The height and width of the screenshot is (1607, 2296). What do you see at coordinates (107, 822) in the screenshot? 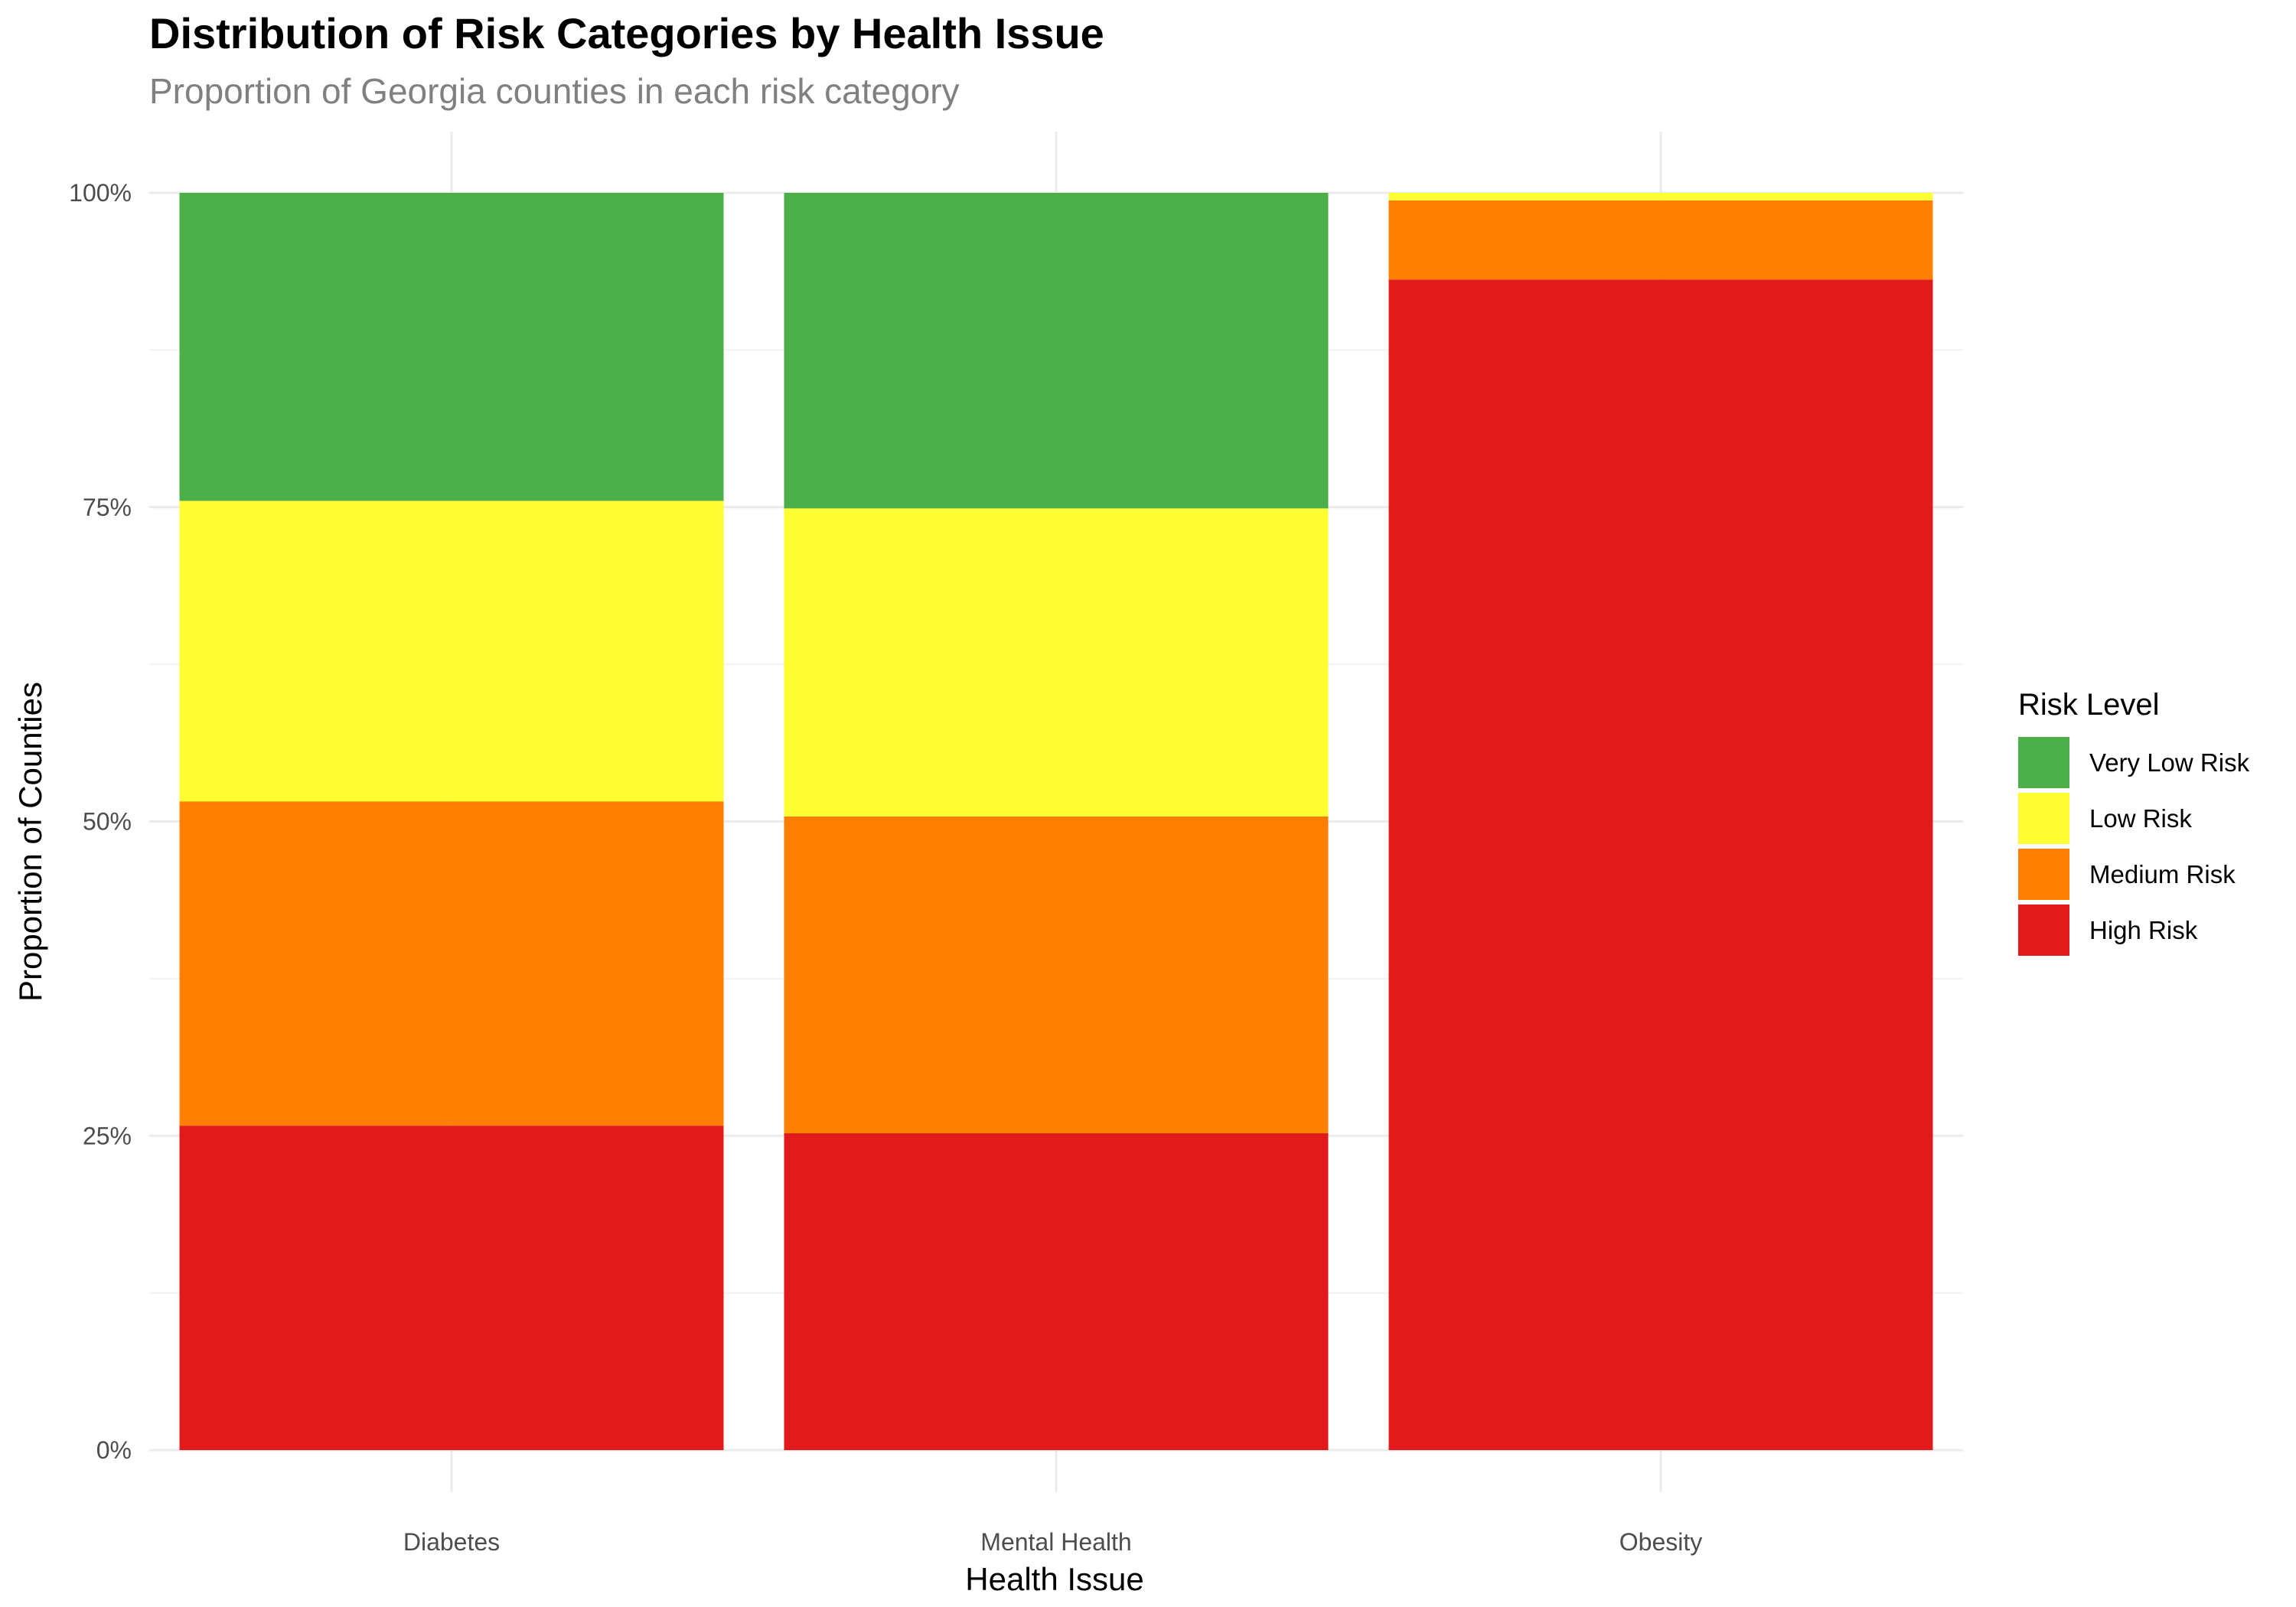
I see `y-tick-label: 50%` at bounding box center [107, 822].